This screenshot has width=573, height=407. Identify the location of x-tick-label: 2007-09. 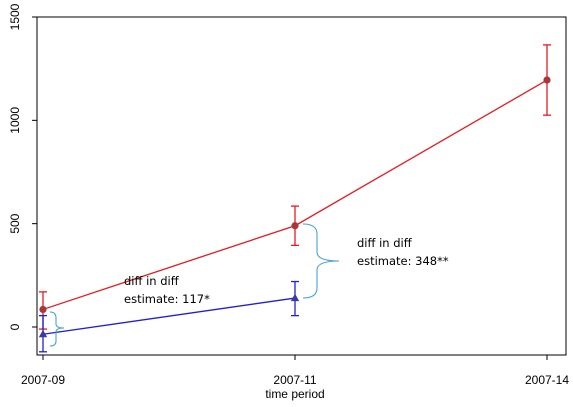
(43, 380).